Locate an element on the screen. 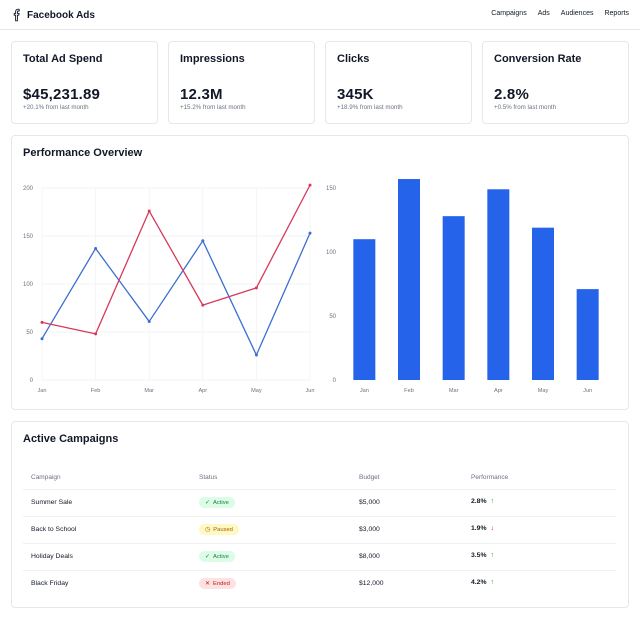 The height and width of the screenshot is (620, 640). nav-campaigns: Campaigns is located at coordinates (509, 13).